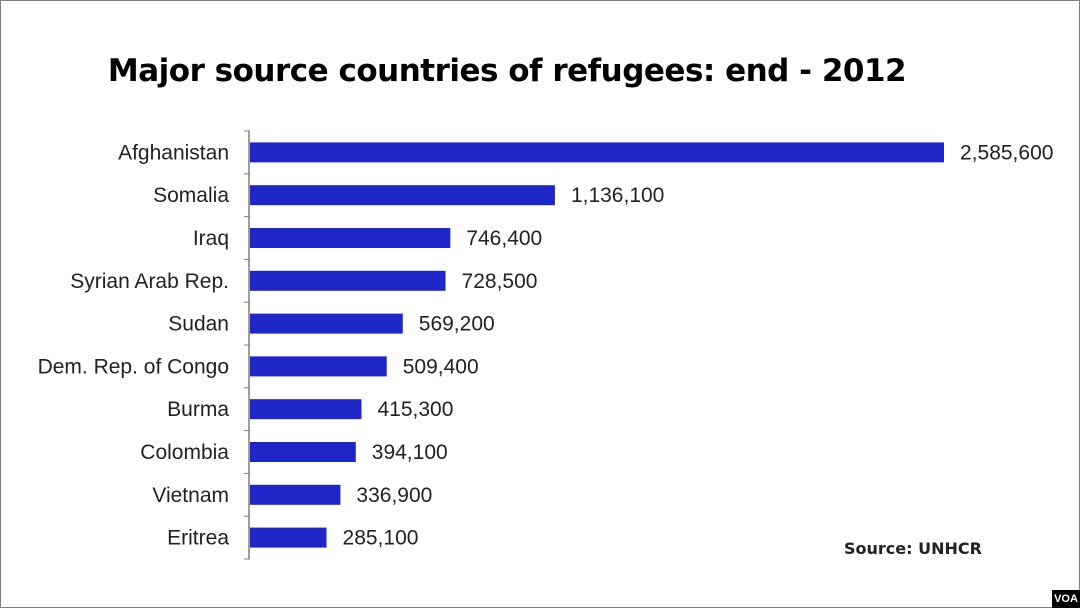  What do you see at coordinates (173, 152) in the screenshot?
I see `category-label: Afghanistan` at bounding box center [173, 152].